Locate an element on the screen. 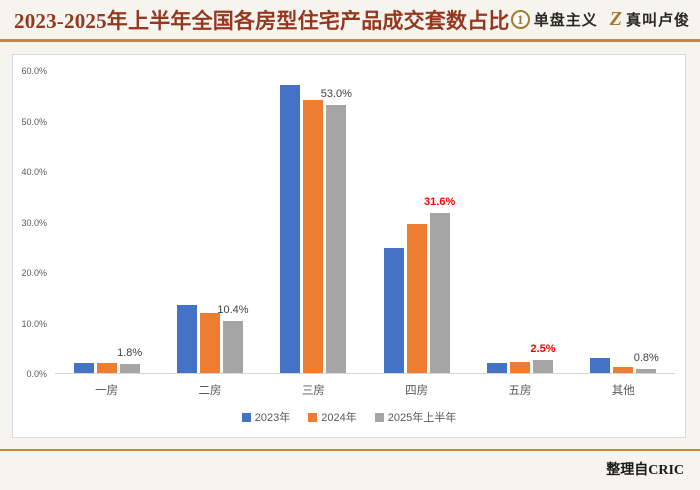  legend-item: 2025年上半年 is located at coordinates (415, 417).